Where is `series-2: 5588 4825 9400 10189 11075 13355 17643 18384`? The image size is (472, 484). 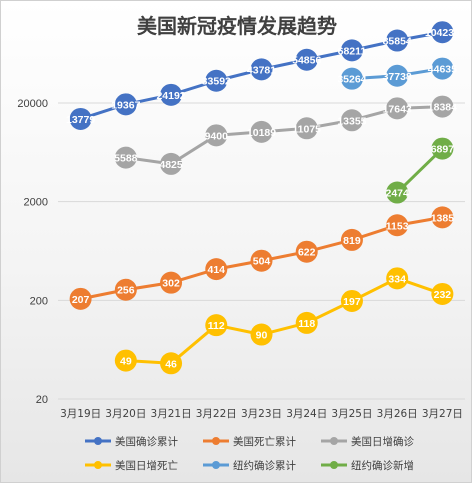 series-2: 5588 4825 9400 10189 11075 13355 17643 18384 is located at coordinates (285, 135).